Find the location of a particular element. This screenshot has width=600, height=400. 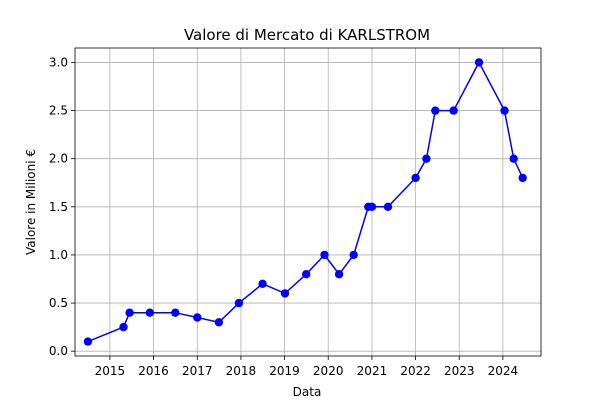

x-tick-label: 2021 is located at coordinates (372, 371).